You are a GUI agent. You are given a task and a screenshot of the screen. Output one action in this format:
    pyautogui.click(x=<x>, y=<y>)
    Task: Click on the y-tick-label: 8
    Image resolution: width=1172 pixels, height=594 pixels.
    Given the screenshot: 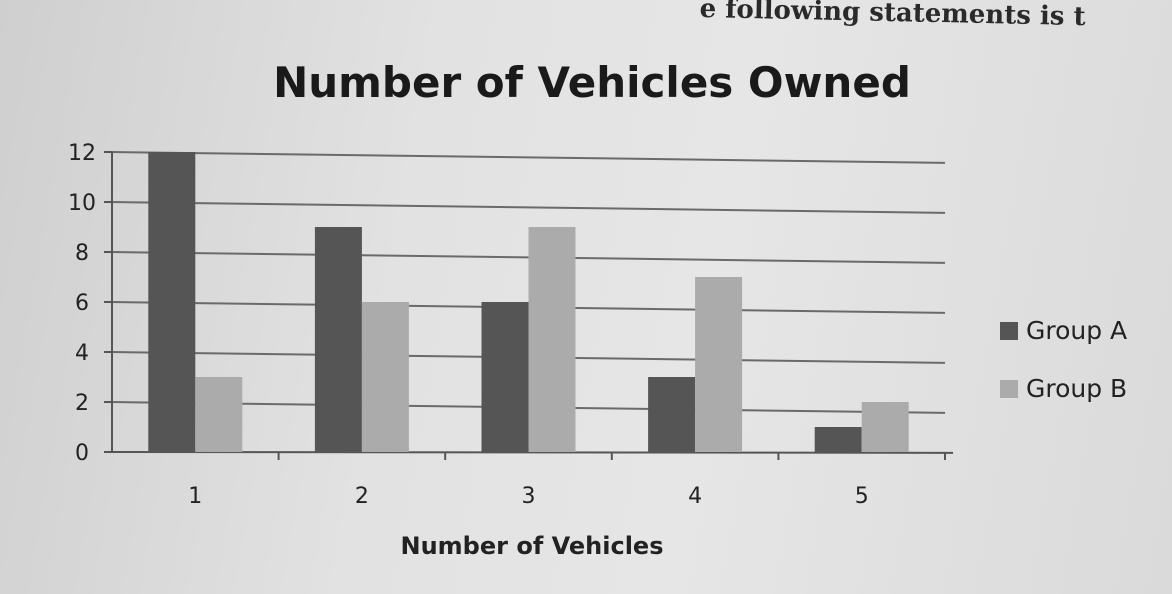 What is the action you would take?
    pyautogui.click(x=82, y=253)
    